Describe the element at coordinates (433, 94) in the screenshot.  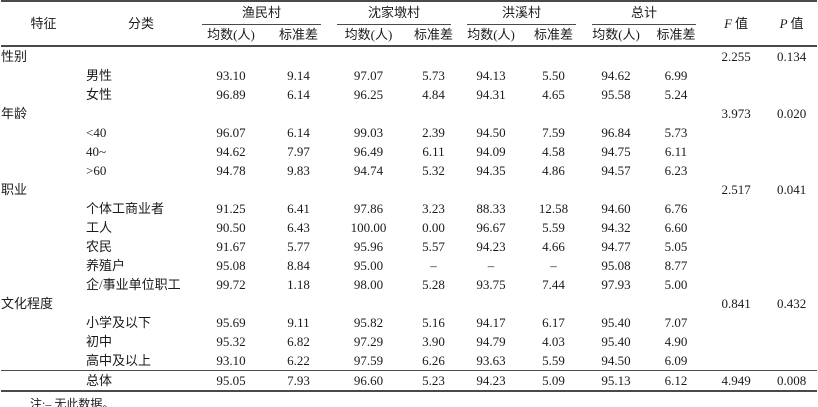
I see `value-cell: 4.84` at that location.